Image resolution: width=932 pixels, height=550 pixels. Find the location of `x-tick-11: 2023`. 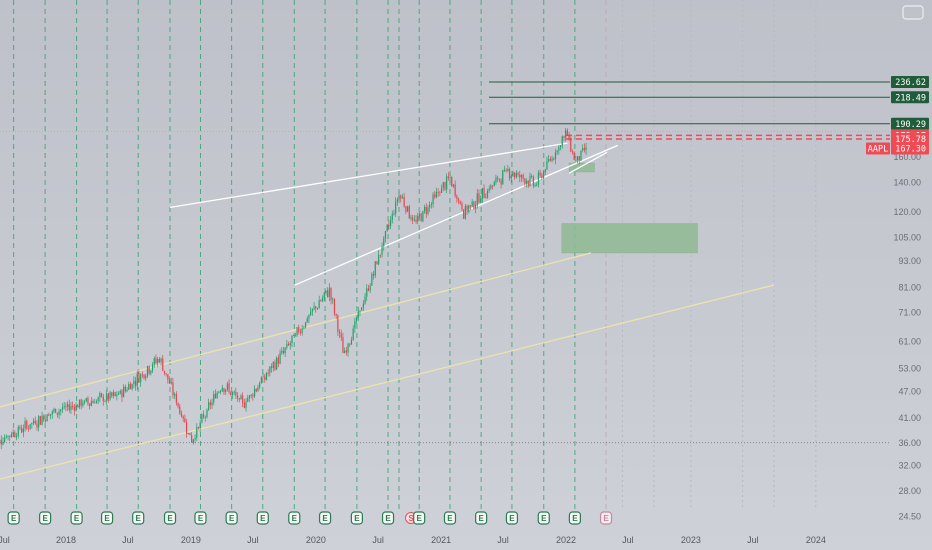

x-tick-11: 2023 is located at coordinates (691, 540).